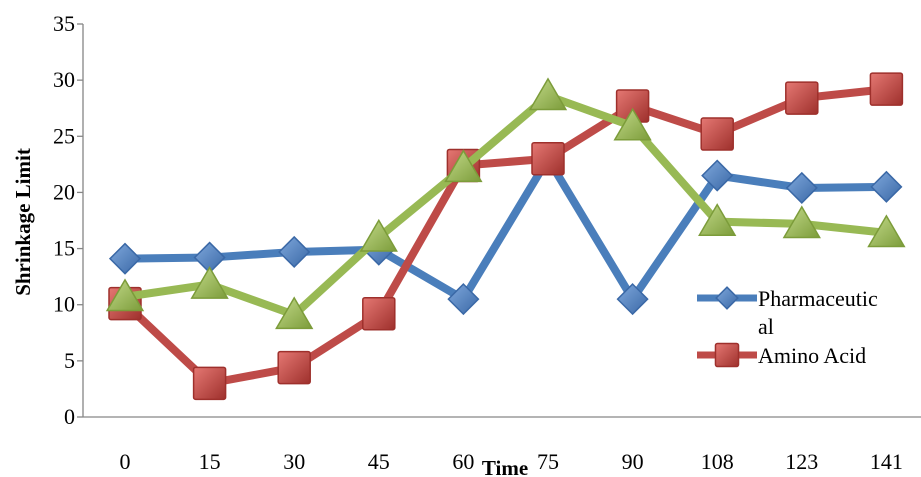  Describe the element at coordinates (717, 461) in the screenshot. I see `x-tick-label: 108` at that location.